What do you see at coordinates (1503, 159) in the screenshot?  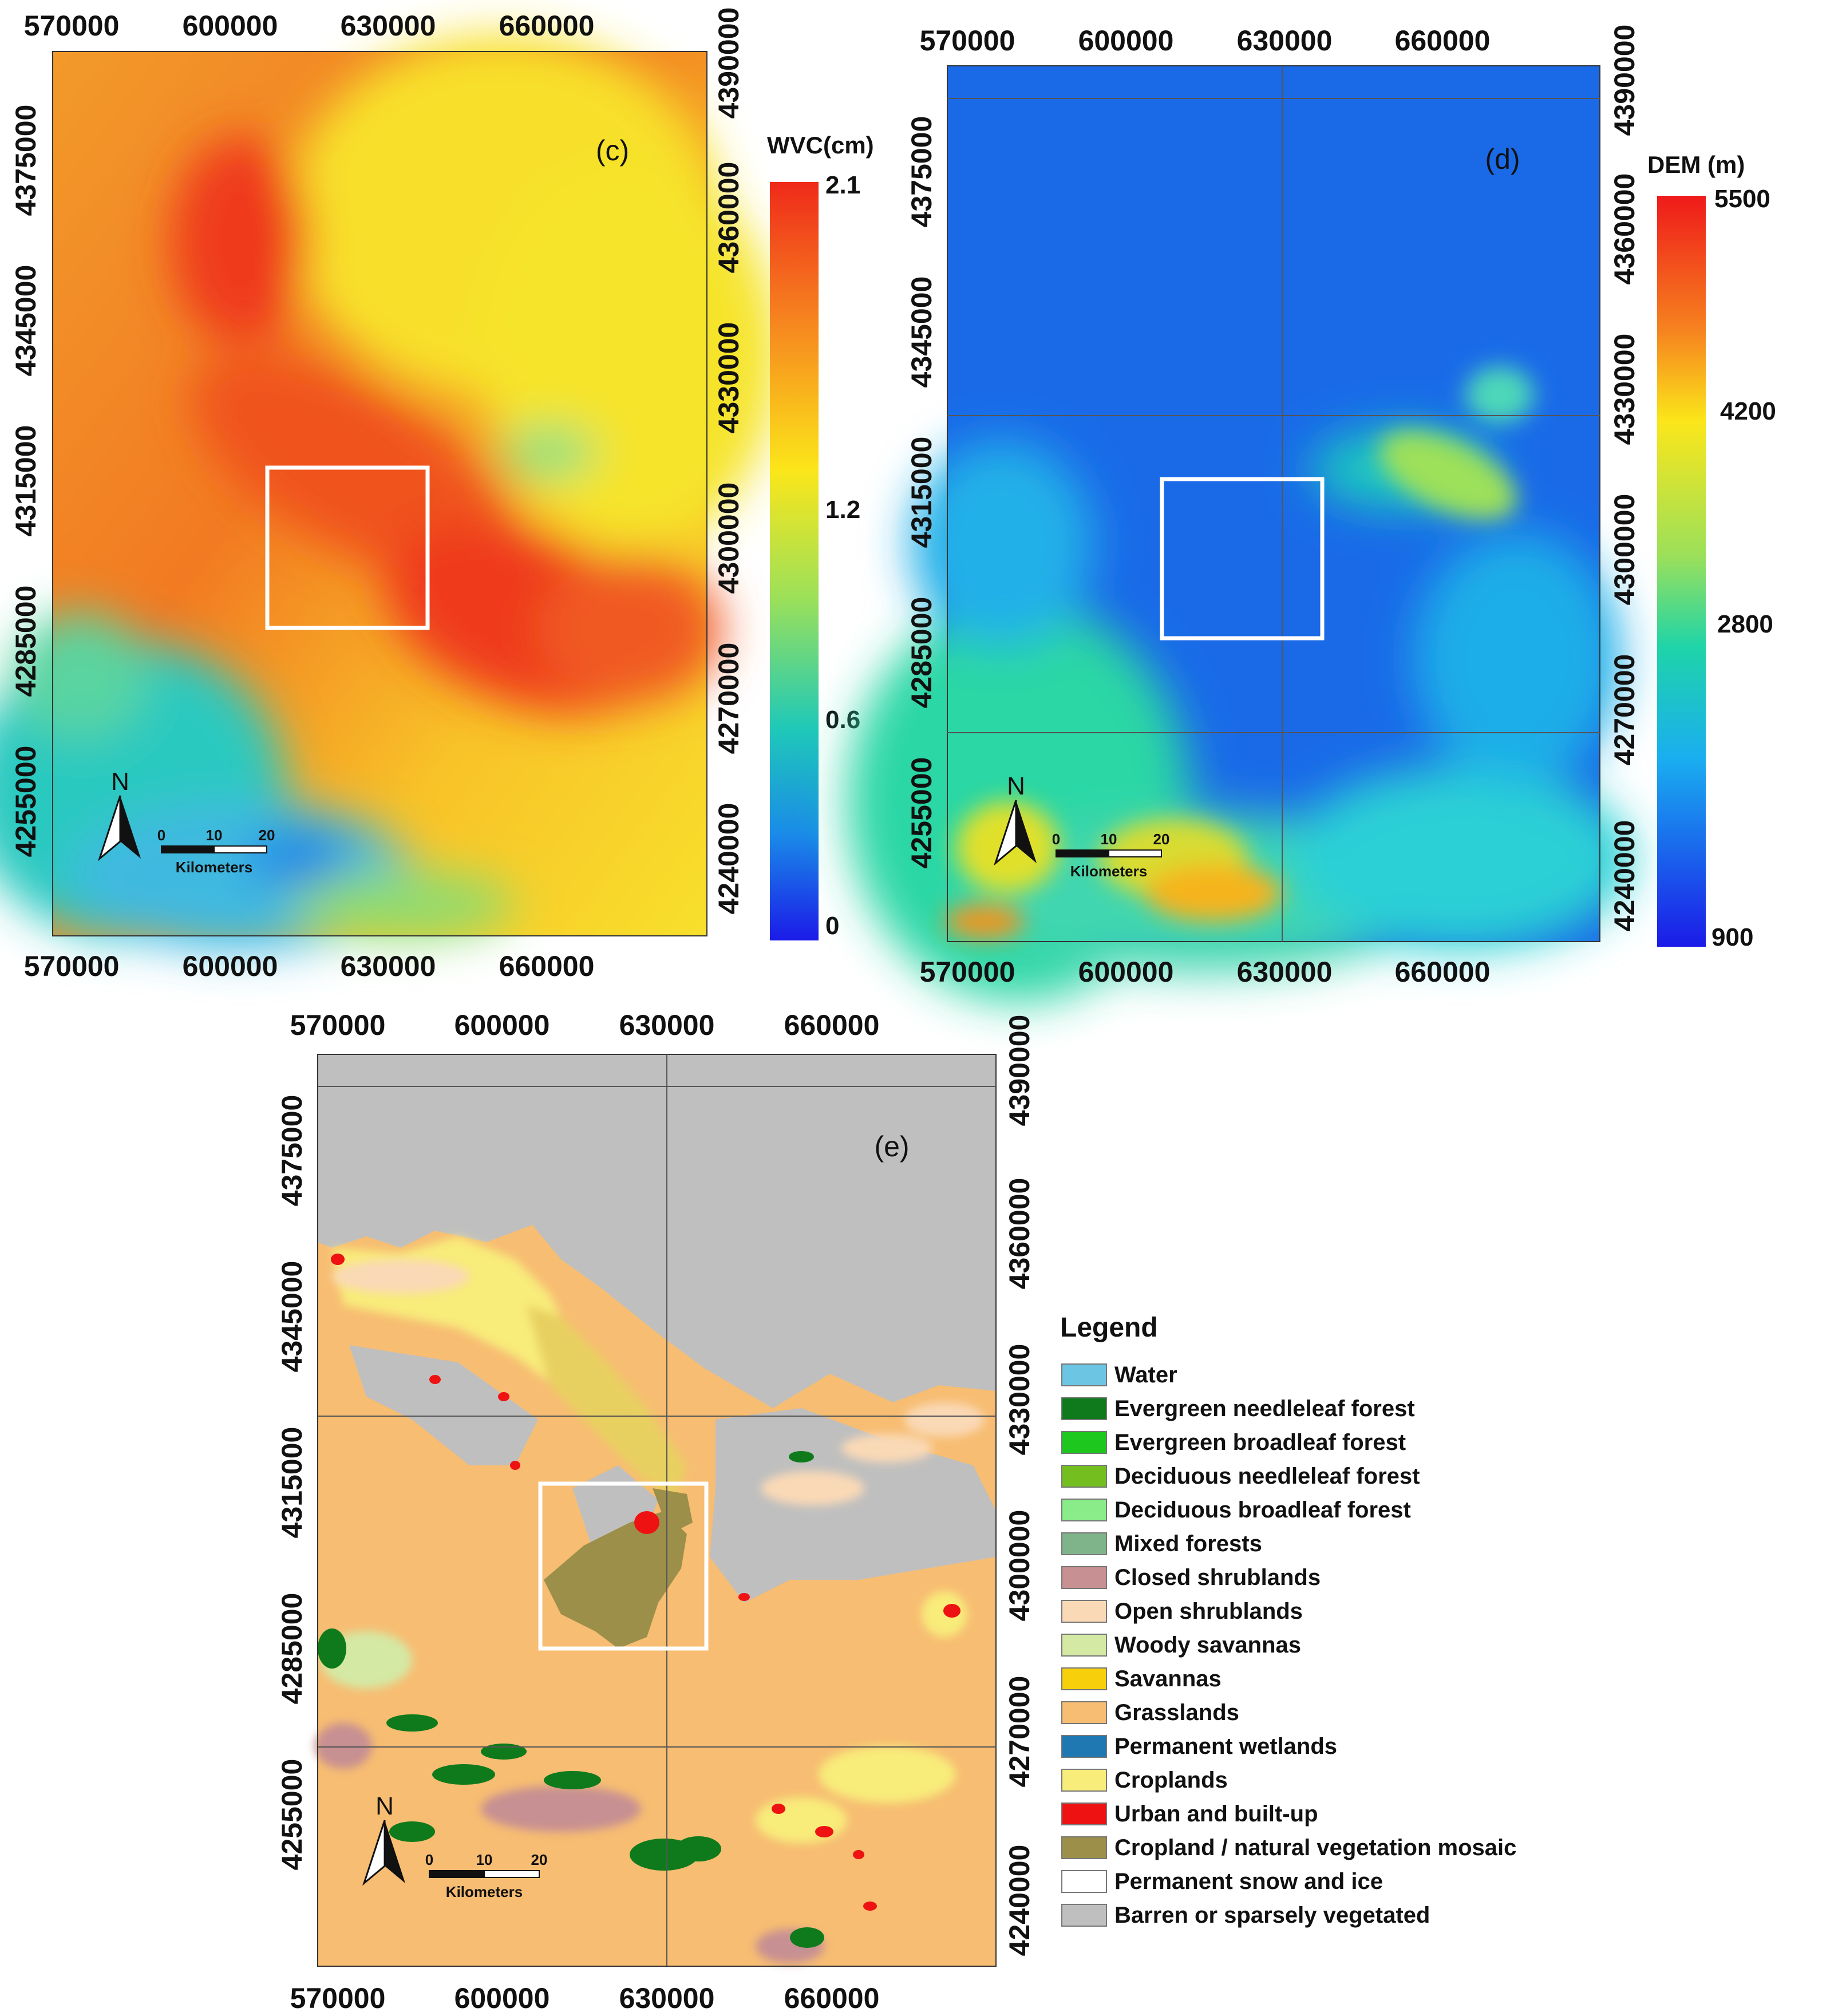 I see `panel-label-d: (d)` at bounding box center [1503, 159].